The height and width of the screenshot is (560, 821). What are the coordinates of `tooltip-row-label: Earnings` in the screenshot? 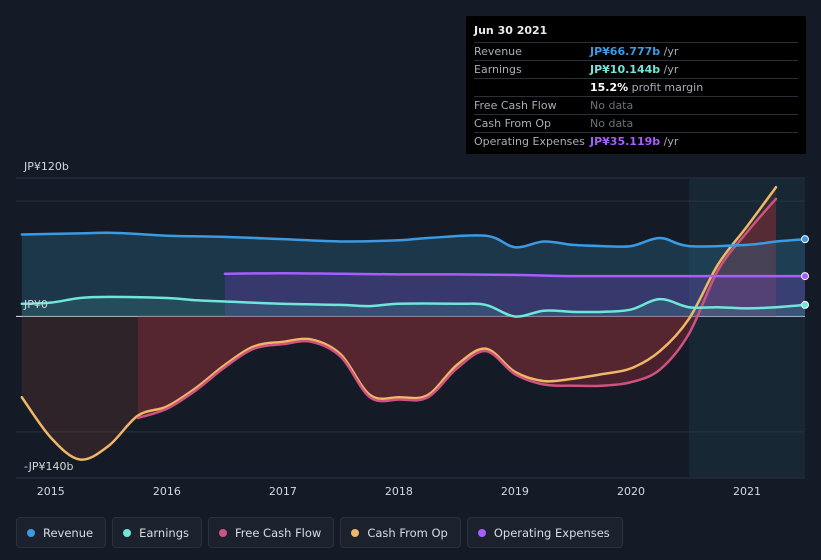 It's located at (498, 69).